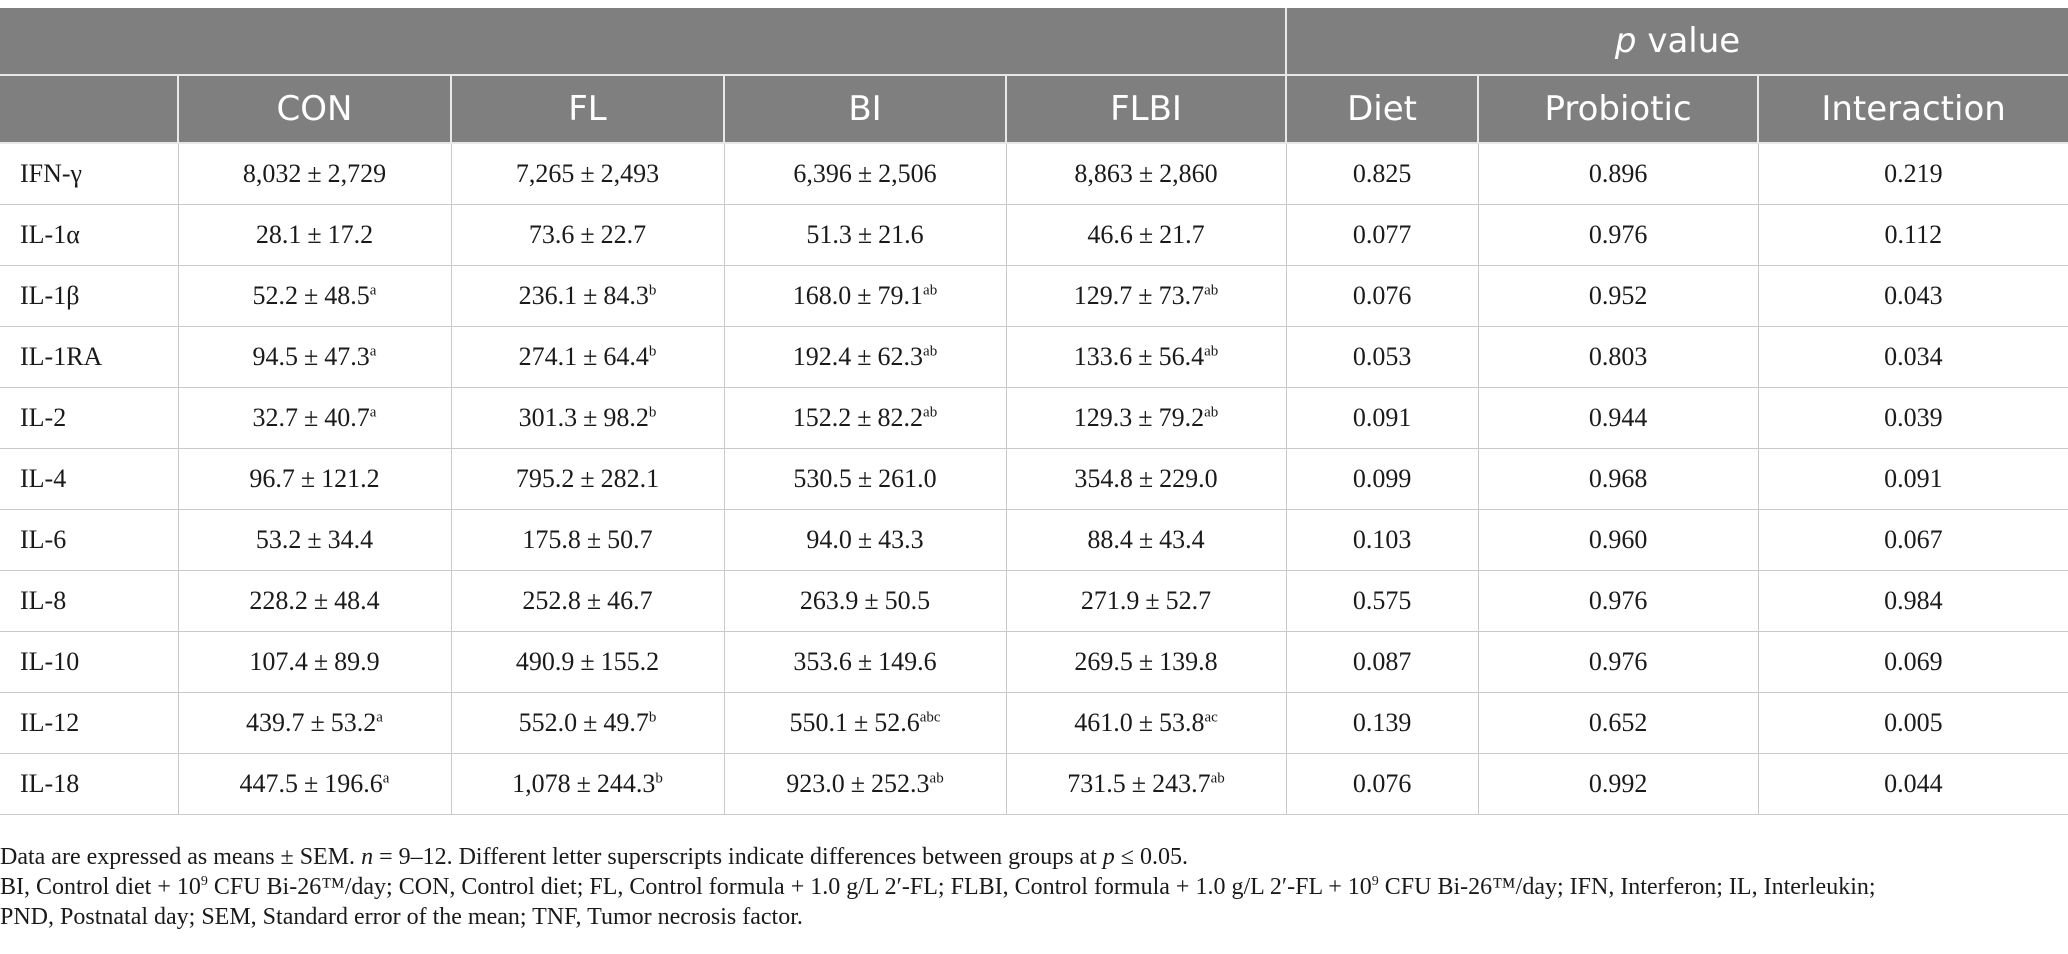  I want to click on p-value-header: p value, so click(1676, 42).